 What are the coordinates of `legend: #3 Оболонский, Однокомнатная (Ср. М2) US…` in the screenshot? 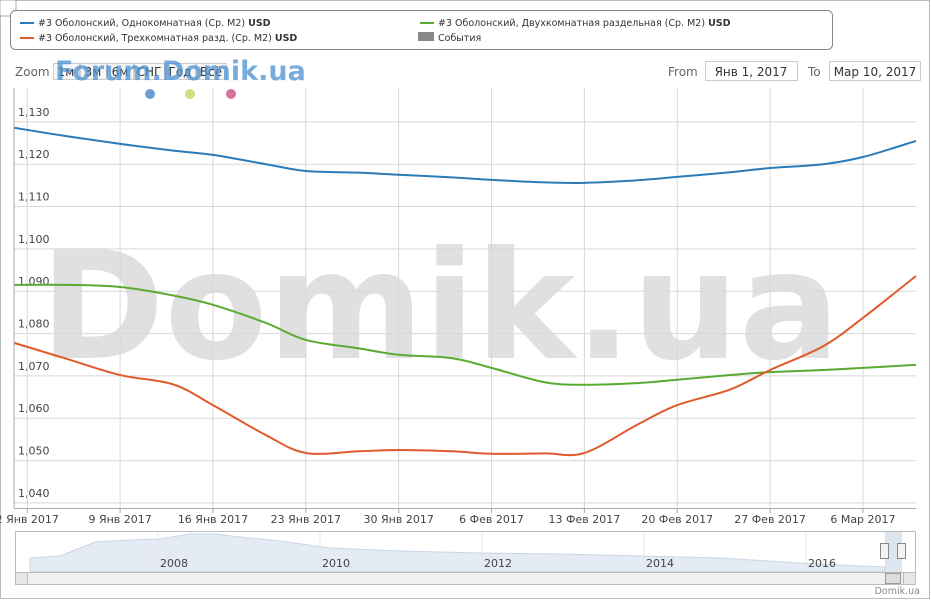 It's located at (375, 31).